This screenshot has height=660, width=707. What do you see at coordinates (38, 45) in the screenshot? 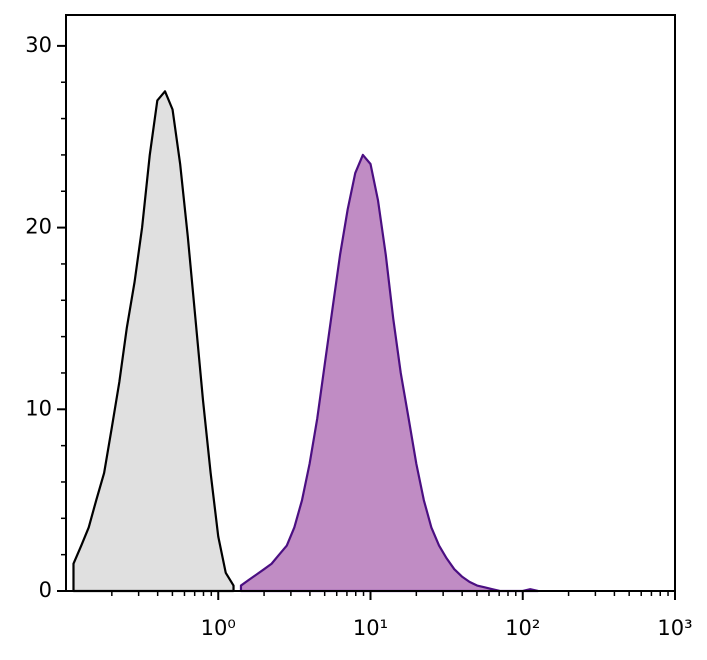
I see `y-tick-label: 30` at bounding box center [38, 45].